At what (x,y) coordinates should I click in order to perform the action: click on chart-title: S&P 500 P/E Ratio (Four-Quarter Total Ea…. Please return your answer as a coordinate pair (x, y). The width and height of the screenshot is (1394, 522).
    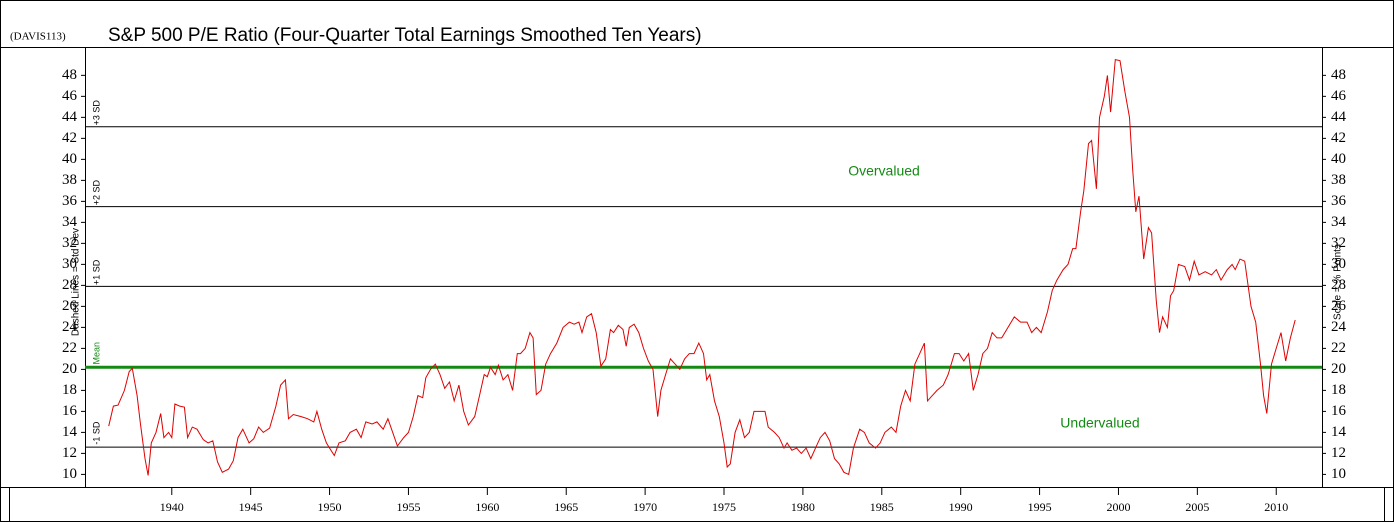
    Looking at the image, I should click on (405, 35).